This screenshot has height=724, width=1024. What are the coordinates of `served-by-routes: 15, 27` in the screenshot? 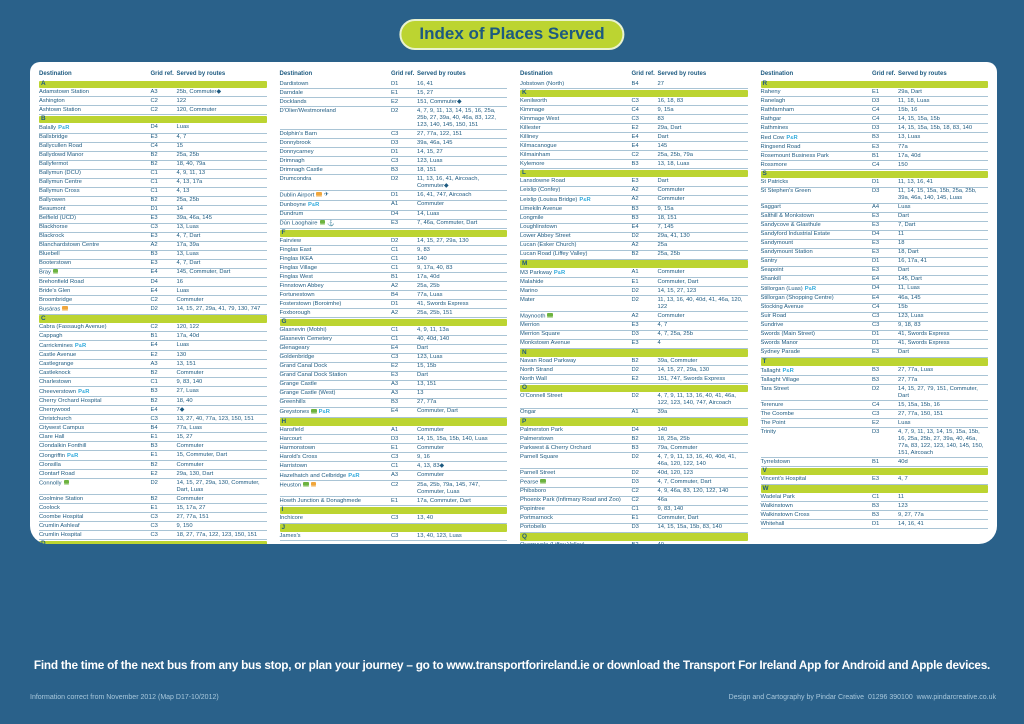 It's located at (184, 436).